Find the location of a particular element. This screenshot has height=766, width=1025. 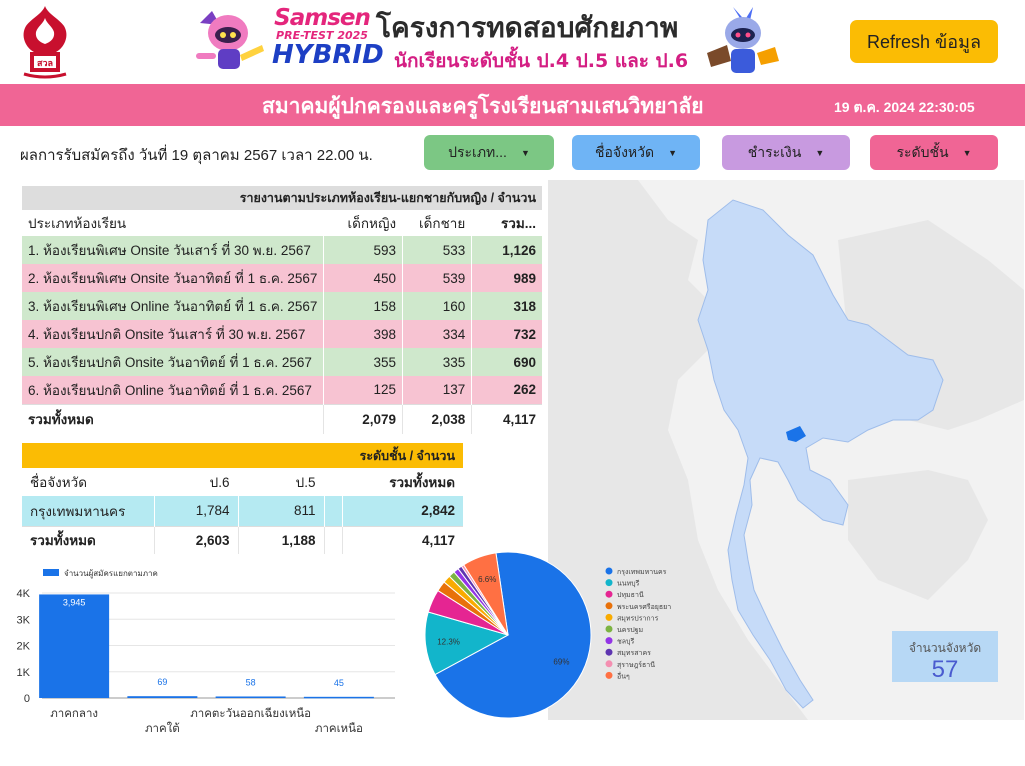

bar-value-label: 58 is located at coordinates (251, 682).